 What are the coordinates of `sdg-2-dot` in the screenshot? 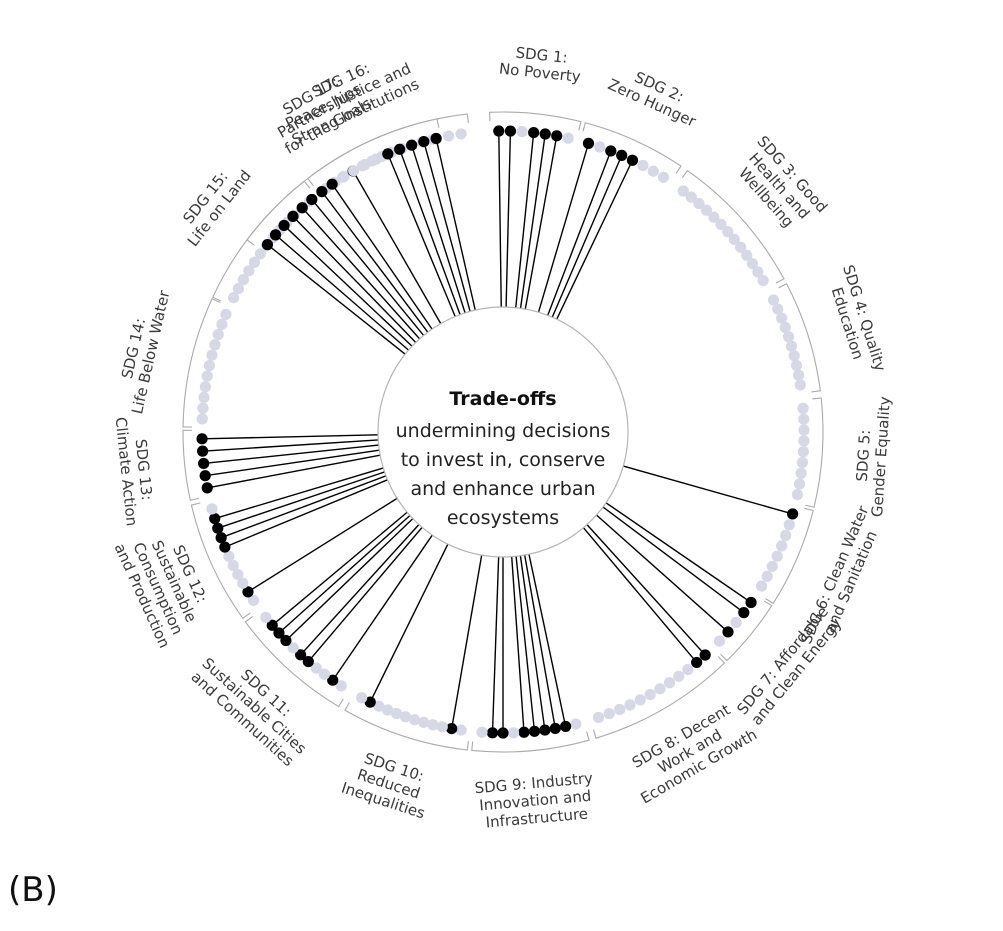 It's located at (600, 147).